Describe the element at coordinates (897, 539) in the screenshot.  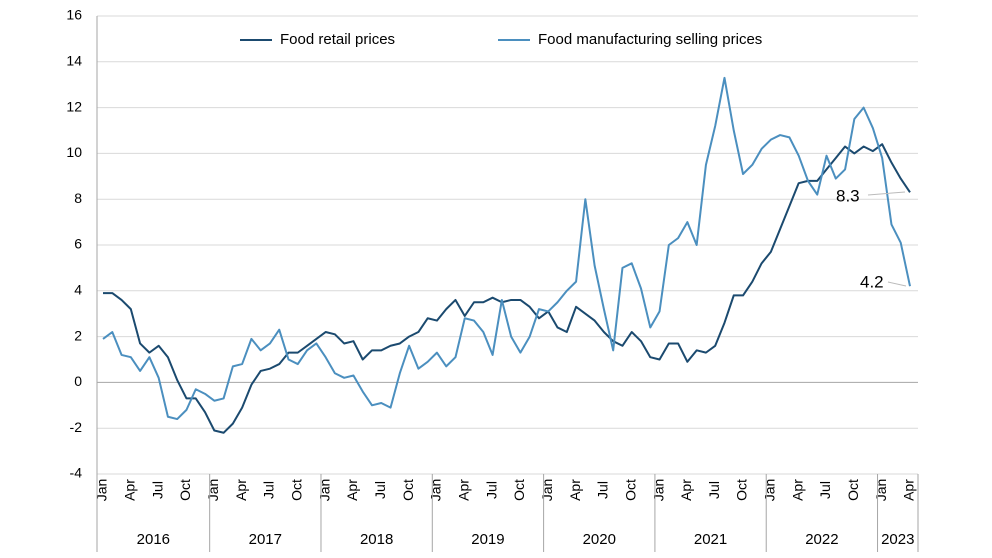
I see `year-label: 2023` at that location.